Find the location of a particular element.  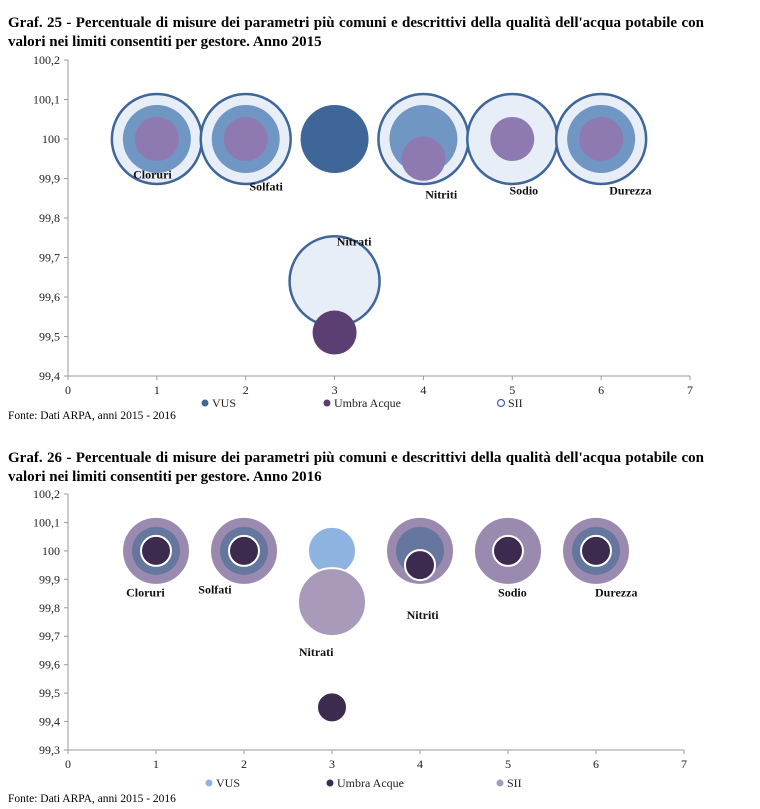

y-tick-label: 99,3 is located at coordinates (49, 750).